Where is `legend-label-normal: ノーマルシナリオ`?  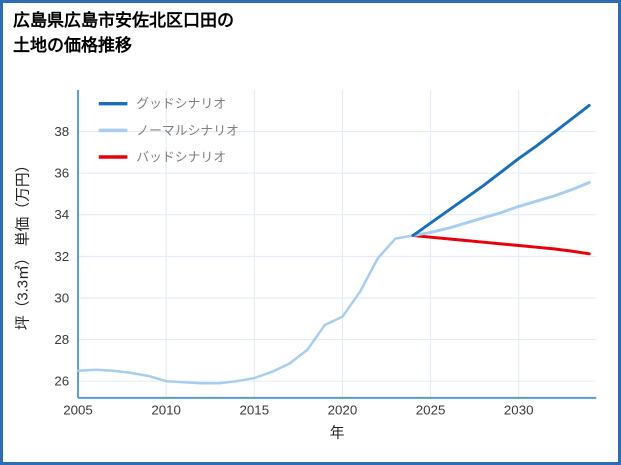 legend-label-normal: ノーマルシナリオ is located at coordinates (187, 130).